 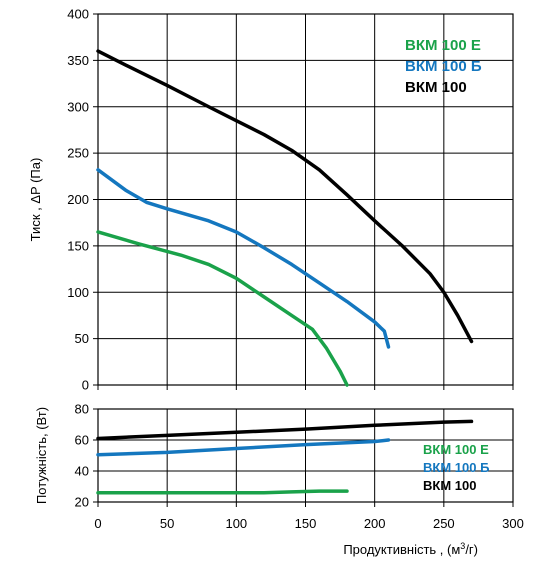 I want to click on pressure-ytick-label: 250, so click(x=78, y=153).